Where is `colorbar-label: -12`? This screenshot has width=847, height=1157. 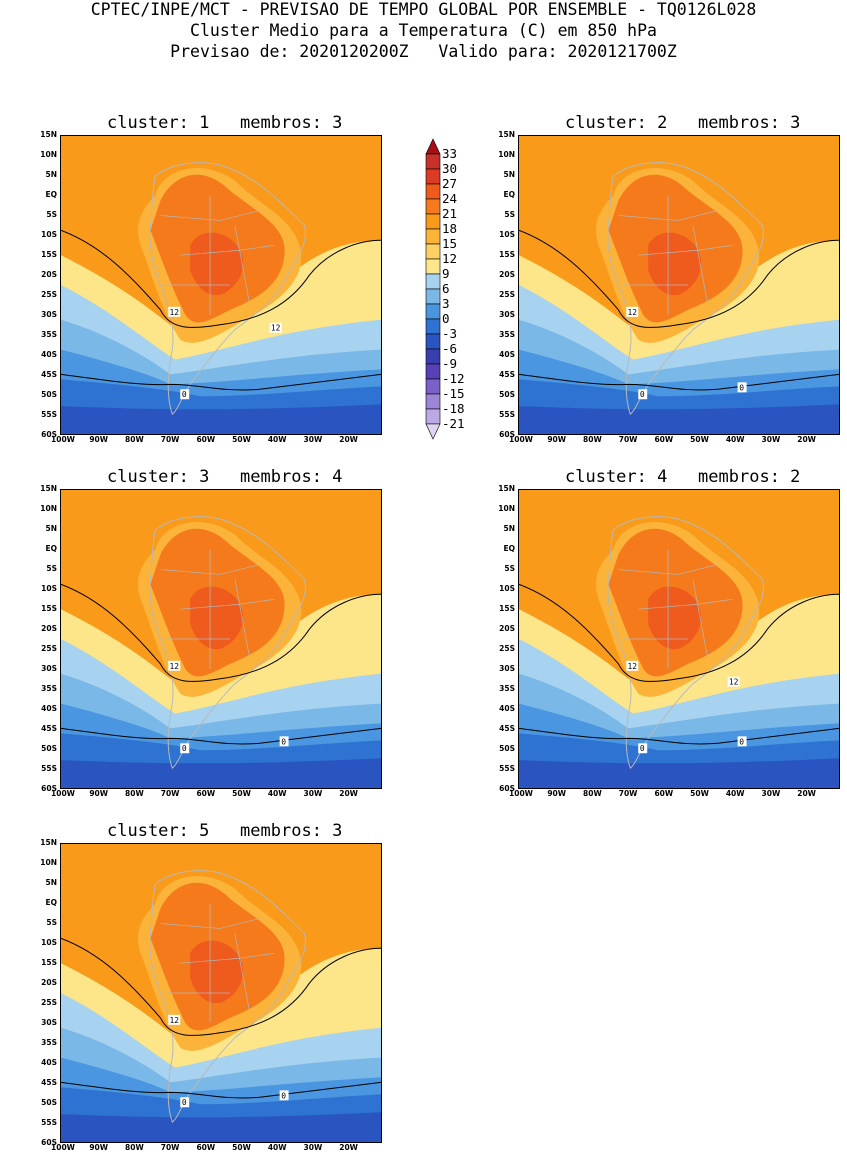 colorbar-label: -12 is located at coordinates (453, 378).